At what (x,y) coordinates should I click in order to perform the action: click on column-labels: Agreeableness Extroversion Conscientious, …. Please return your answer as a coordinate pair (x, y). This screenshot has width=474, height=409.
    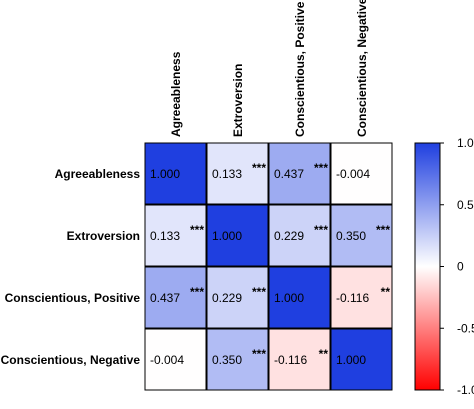
    Looking at the image, I should click on (269, 68).